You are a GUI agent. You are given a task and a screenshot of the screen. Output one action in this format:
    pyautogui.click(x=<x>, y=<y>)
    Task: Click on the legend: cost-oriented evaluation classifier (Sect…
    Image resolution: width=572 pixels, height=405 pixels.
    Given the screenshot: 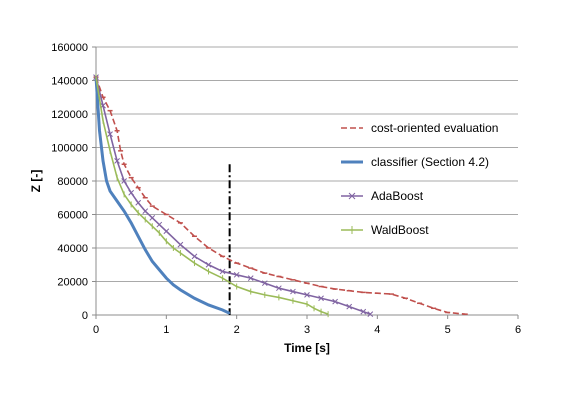 What is the action you would take?
    pyautogui.click(x=419, y=179)
    